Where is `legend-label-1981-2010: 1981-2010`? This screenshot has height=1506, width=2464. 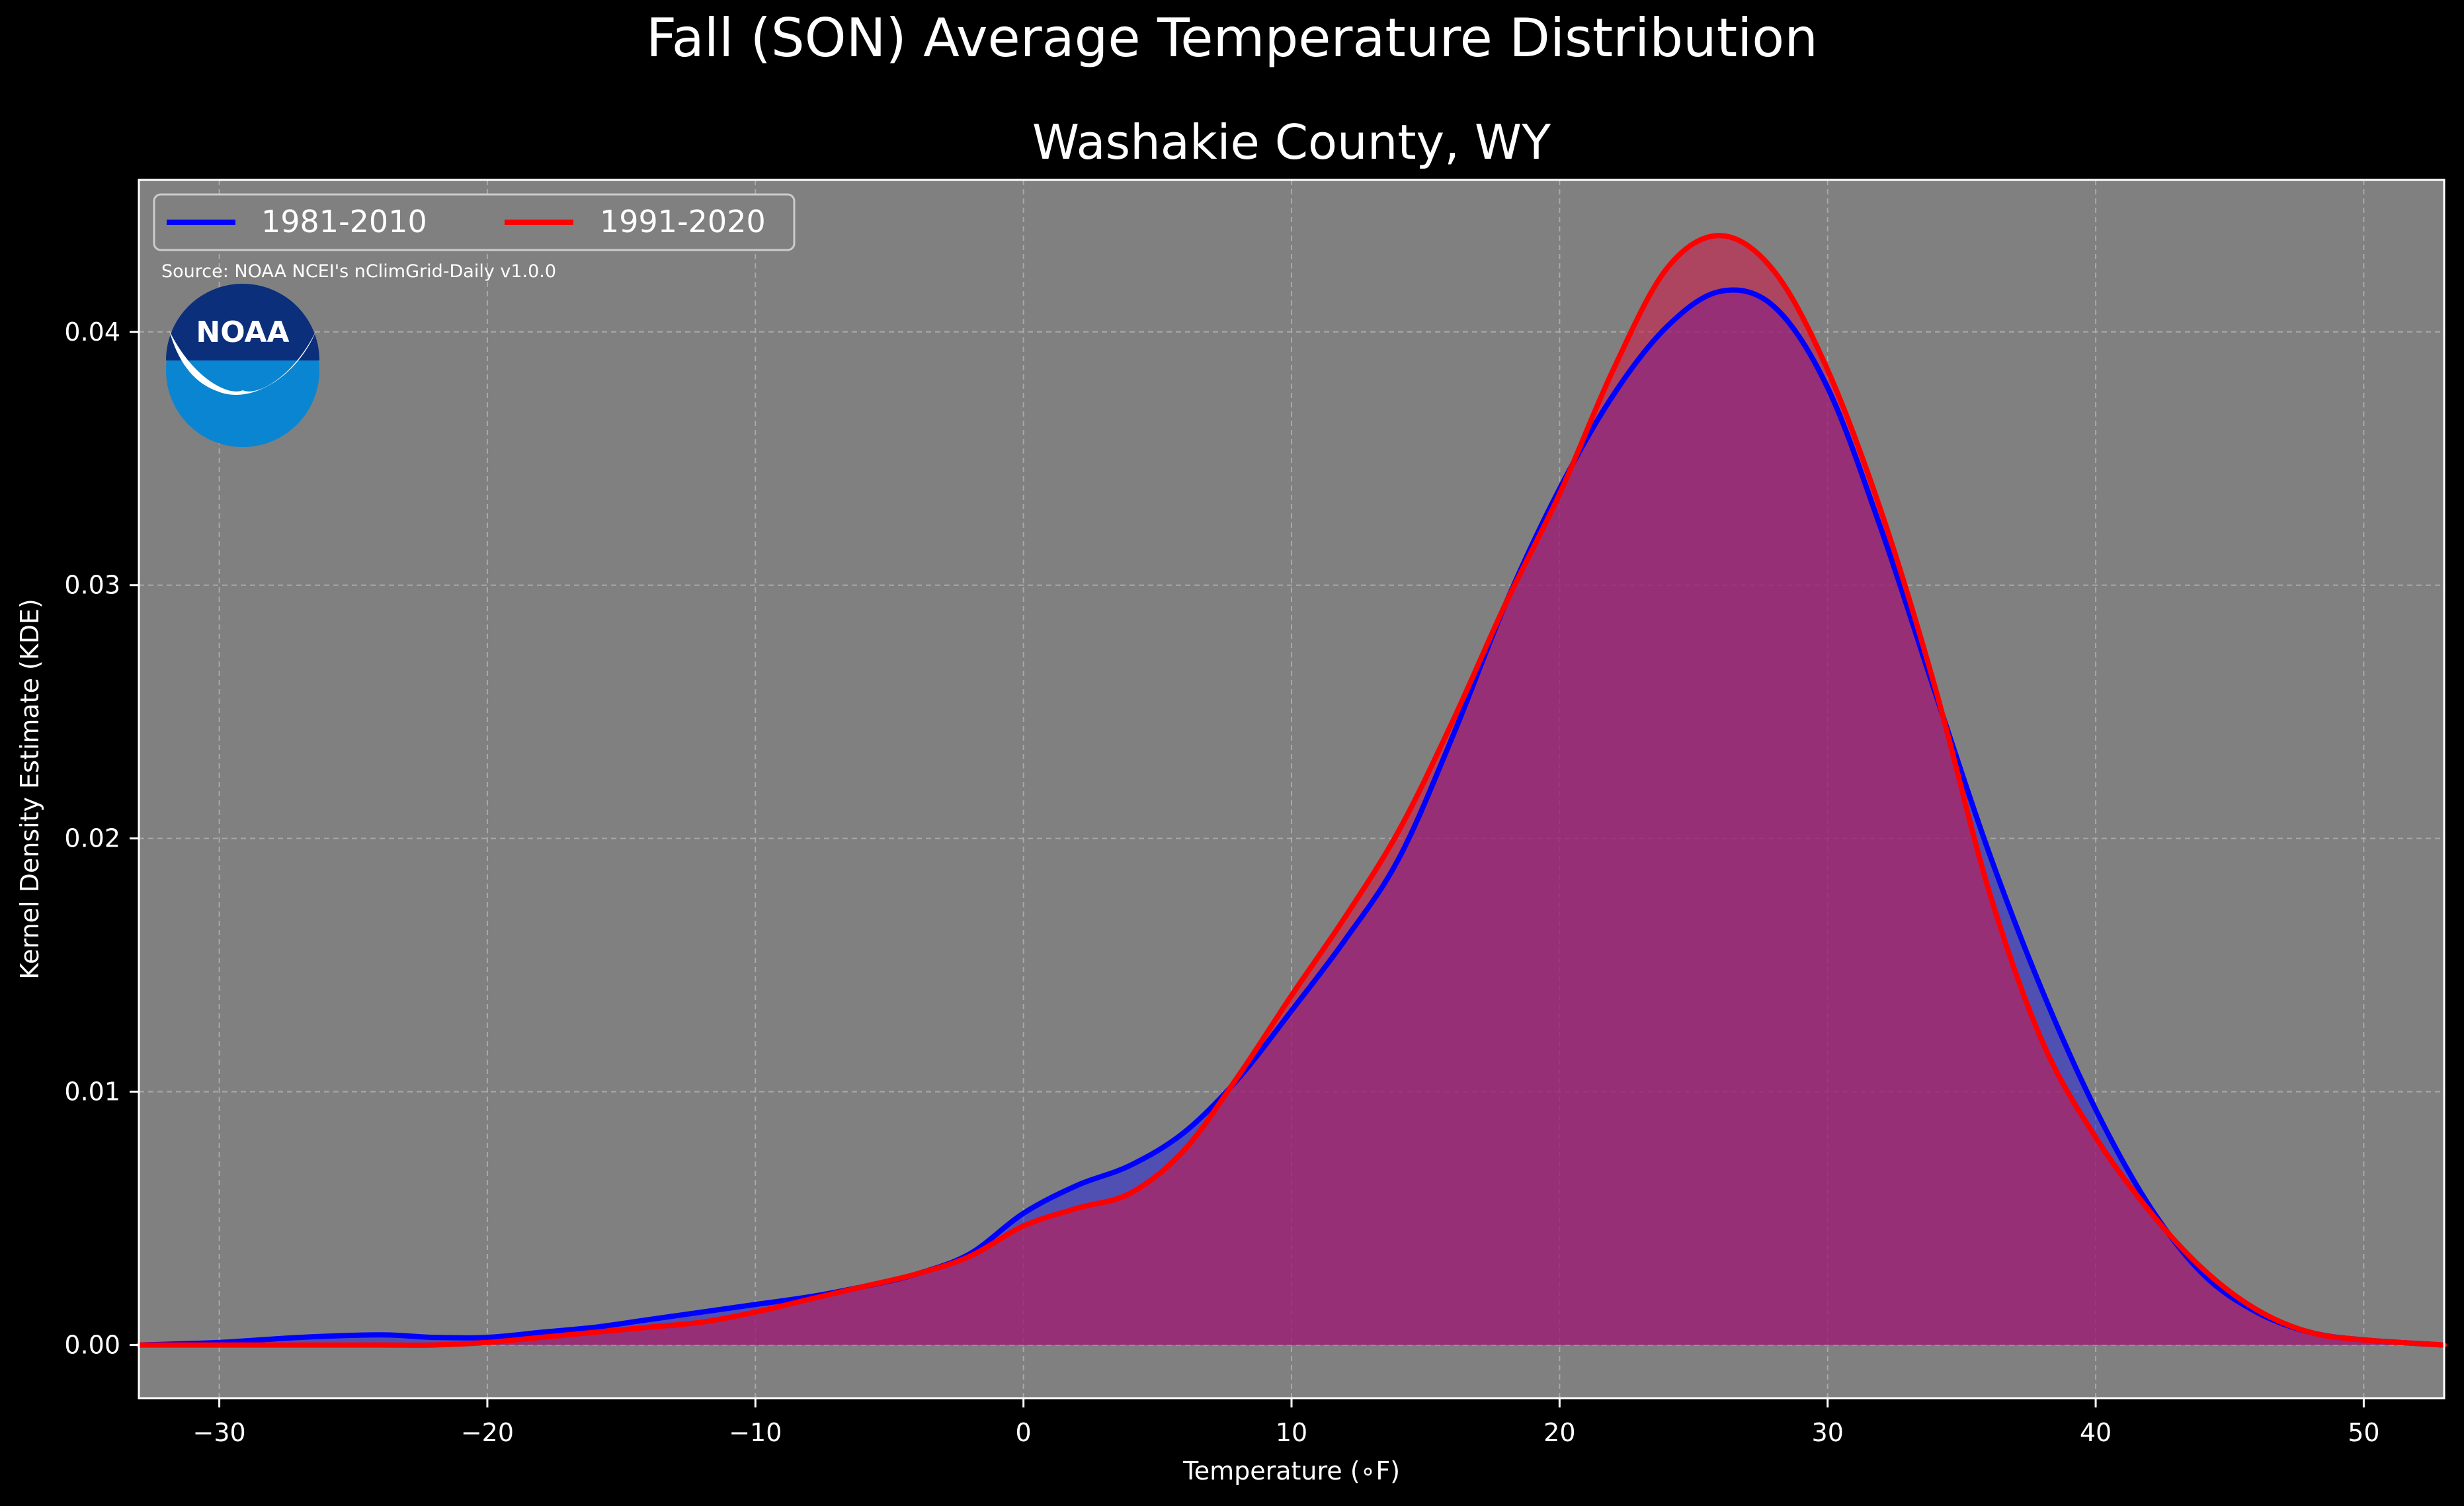
legend-label-1981-2010: 1981-2010 is located at coordinates (344, 221).